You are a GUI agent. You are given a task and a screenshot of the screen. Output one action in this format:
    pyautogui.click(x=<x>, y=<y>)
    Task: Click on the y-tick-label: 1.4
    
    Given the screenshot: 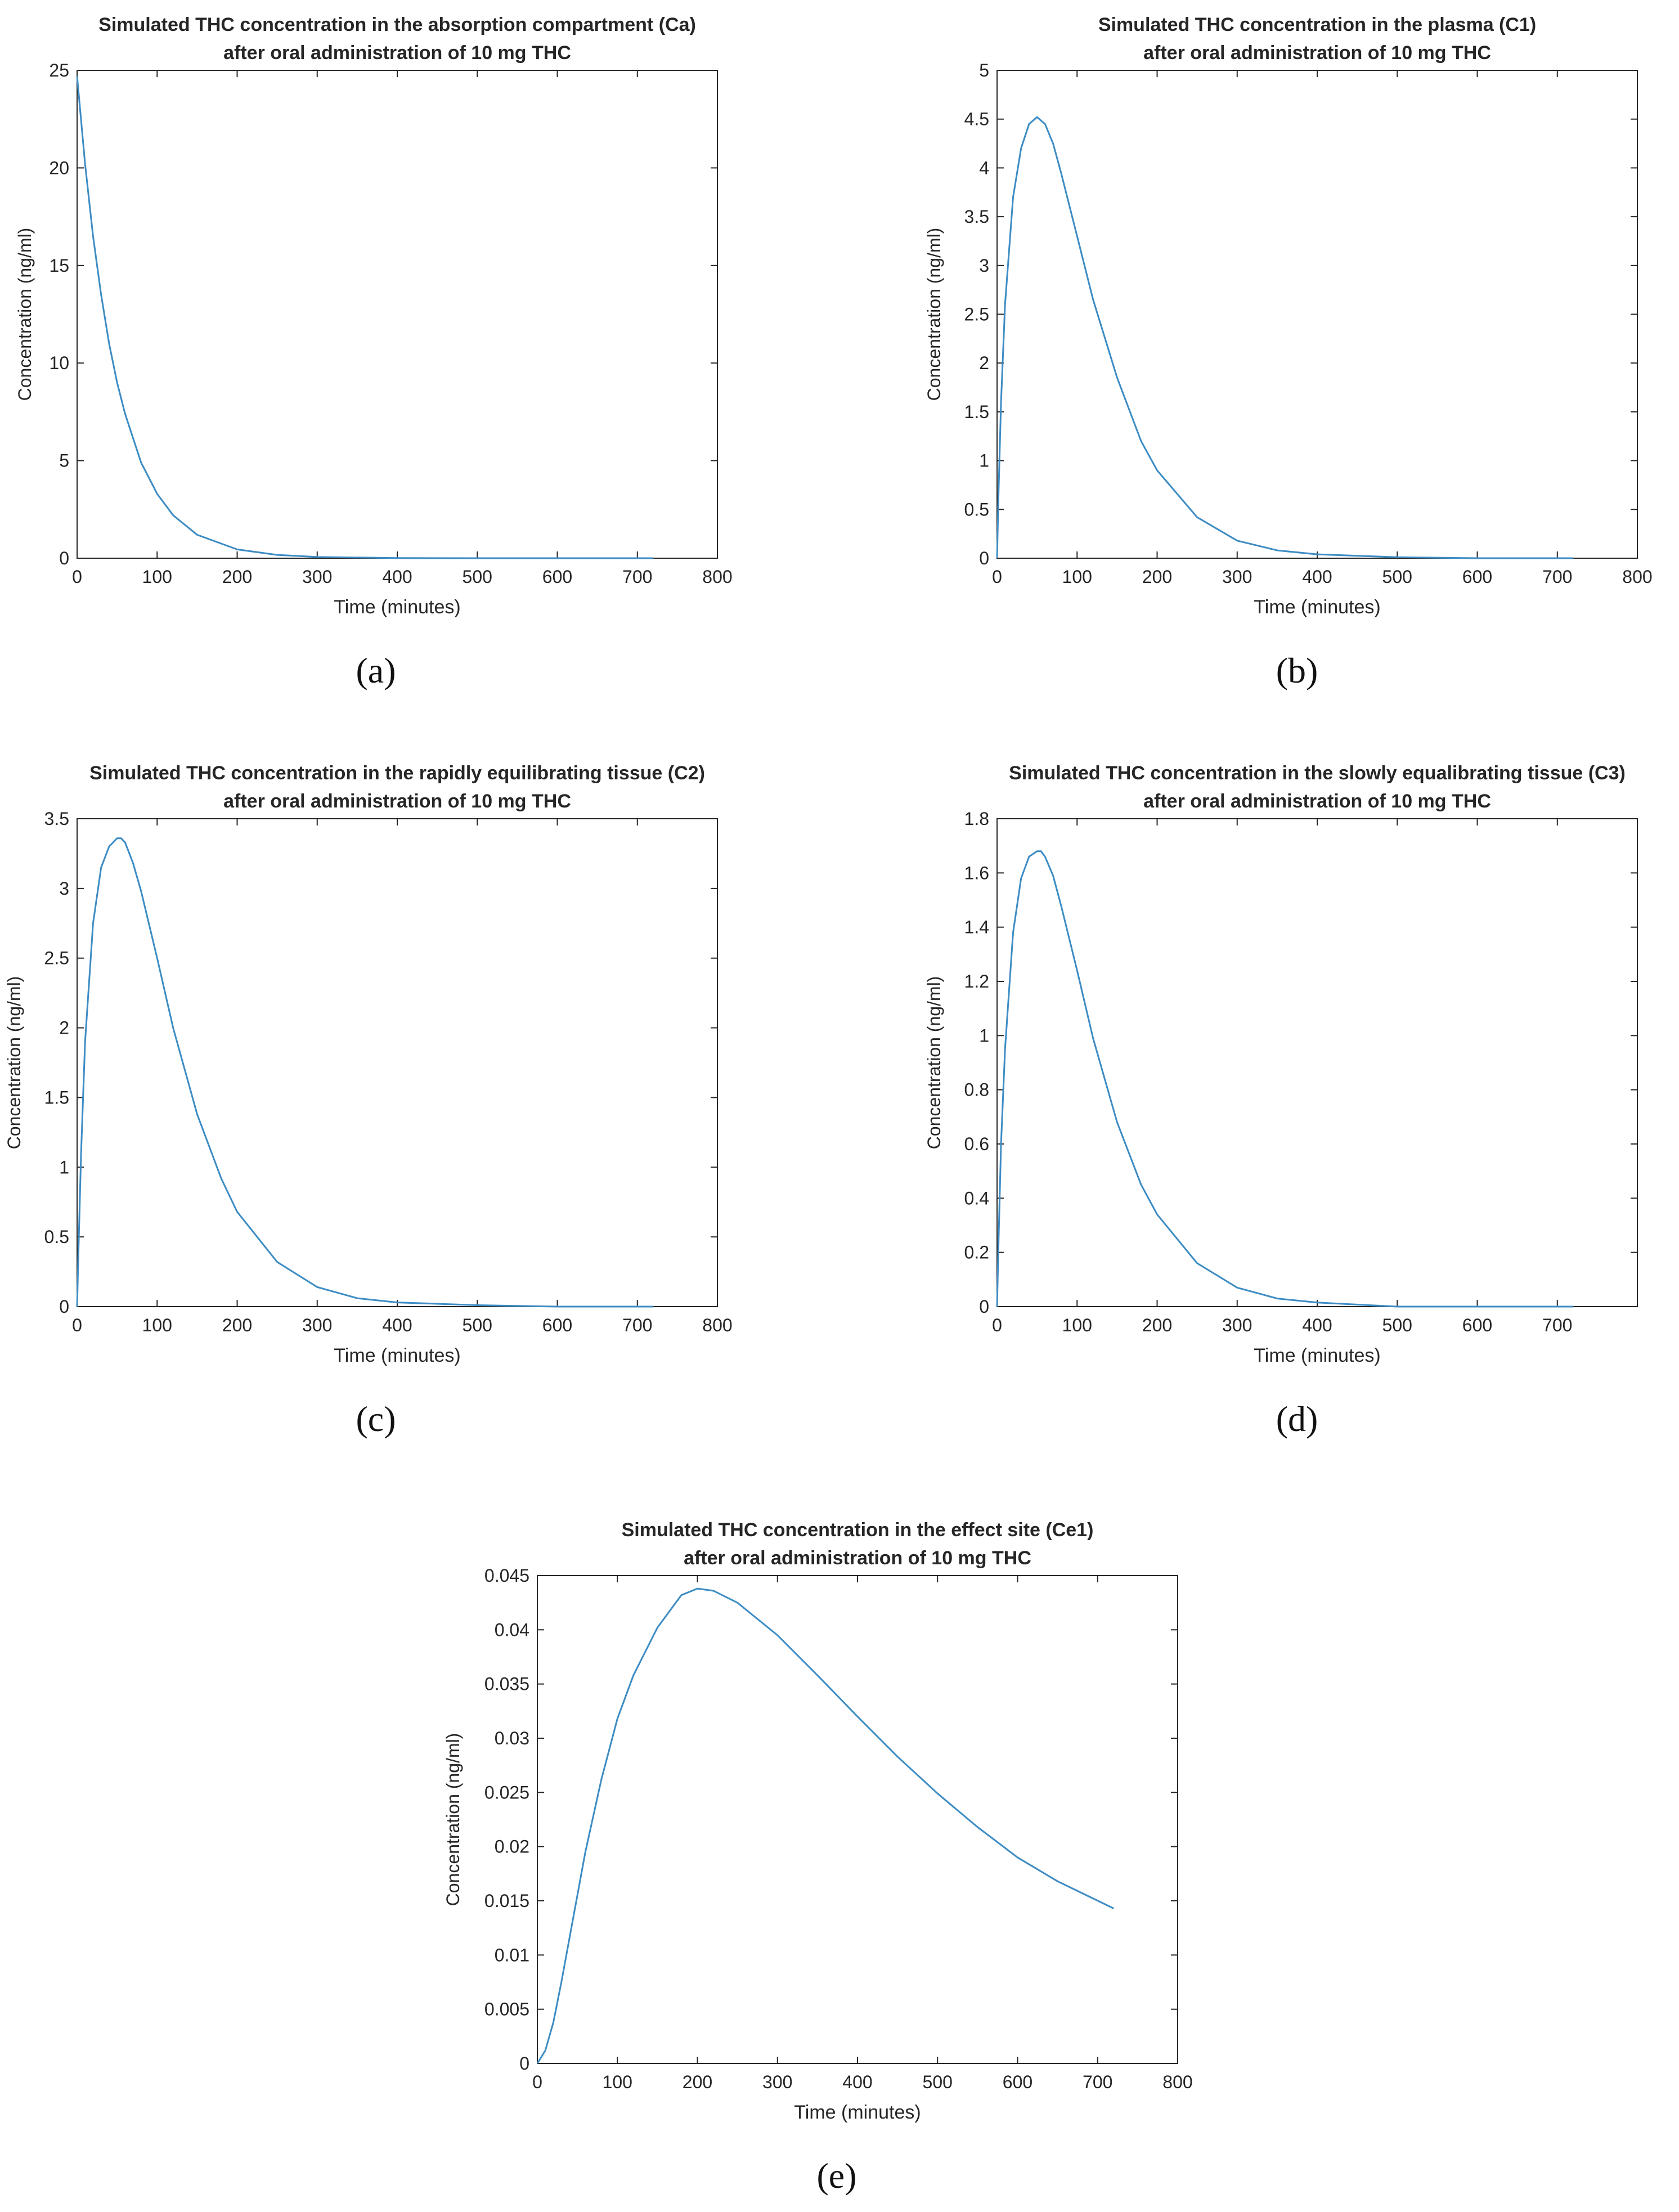 What is the action you would take?
    pyautogui.click(x=976, y=927)
    